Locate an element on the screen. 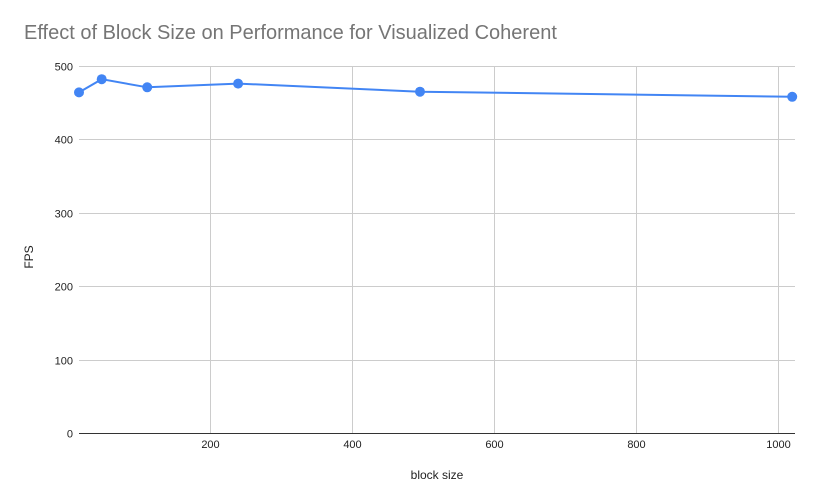 This screenshot has width=821, height=504. x-tick-label: 600 is located at coordinates (494, 445).